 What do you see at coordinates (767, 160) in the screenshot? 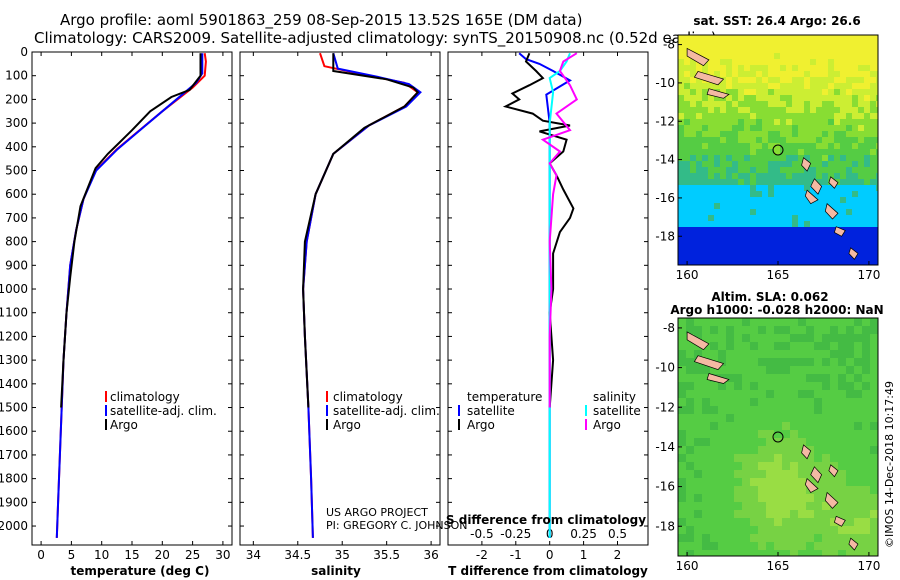
I see `sst-map-axes: 160 165 170-8-10-12-14-16-18` at bounding box center [767, 160].